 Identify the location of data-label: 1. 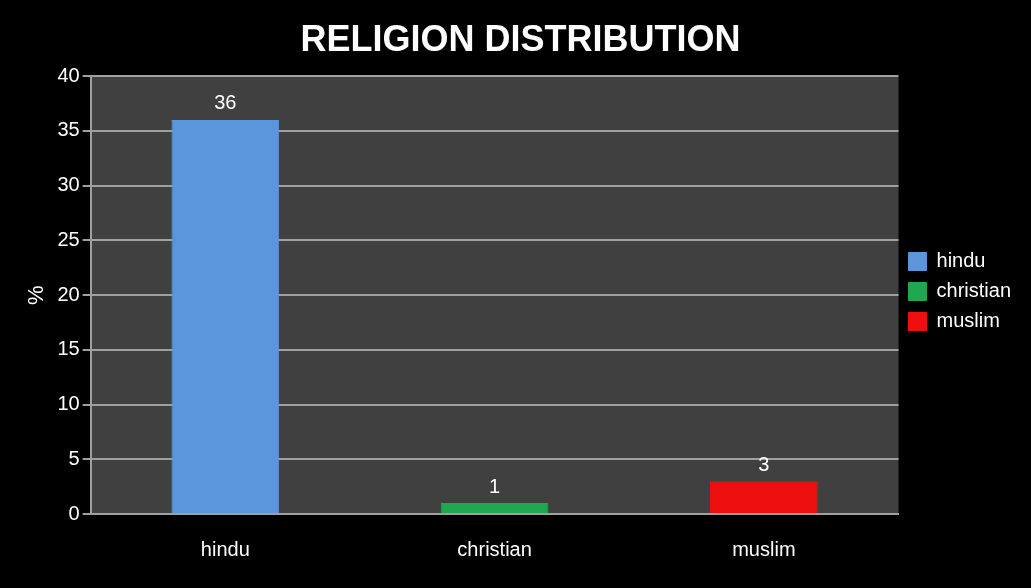
(495, 485).